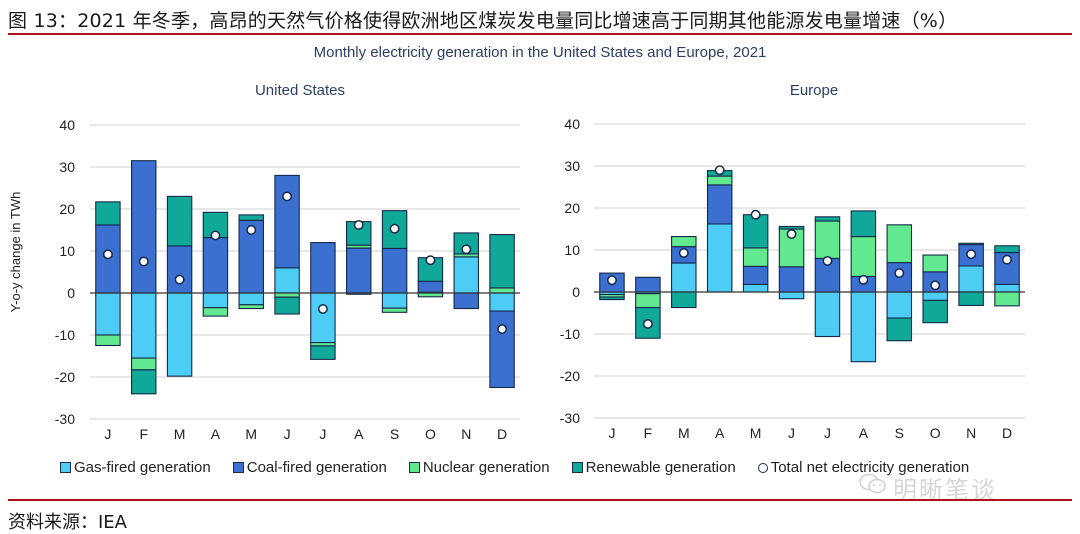  I want to click on legend-item-coal: Coal-fired generation, so click(309, 467).